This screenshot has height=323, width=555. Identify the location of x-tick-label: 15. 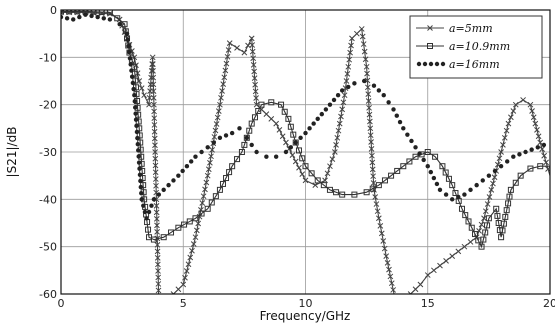
(428, 303).